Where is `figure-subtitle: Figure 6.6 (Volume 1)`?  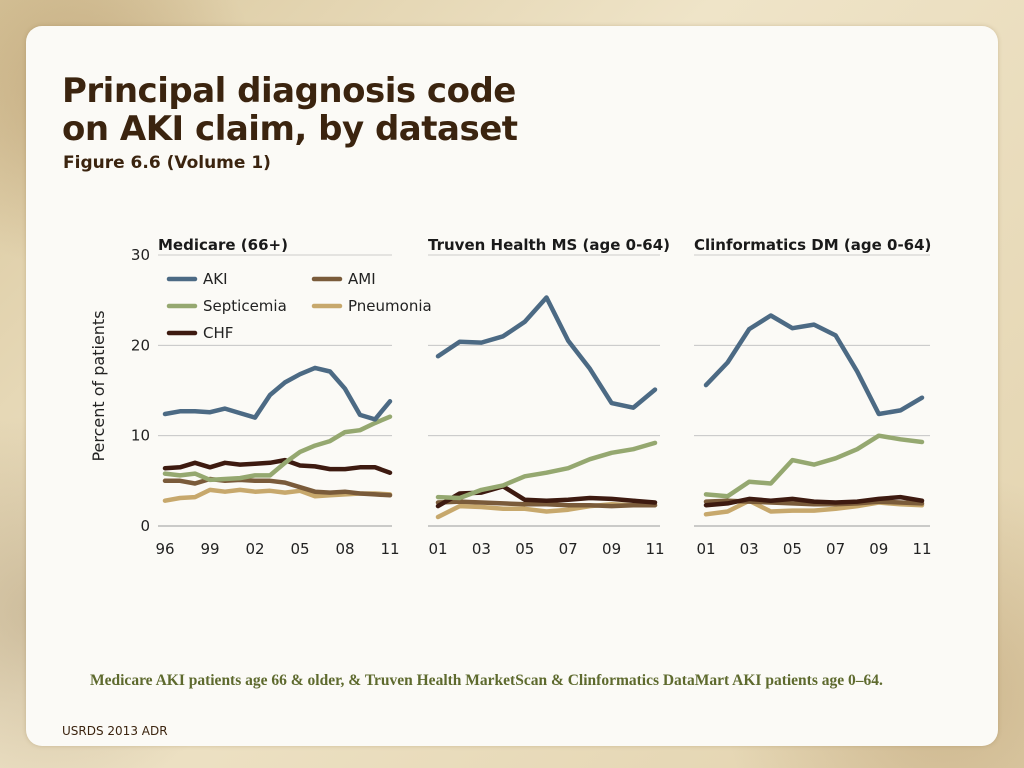 figure-subtitle: Figure 6.6 (Volume 1) is located at coordinates (167, 163).